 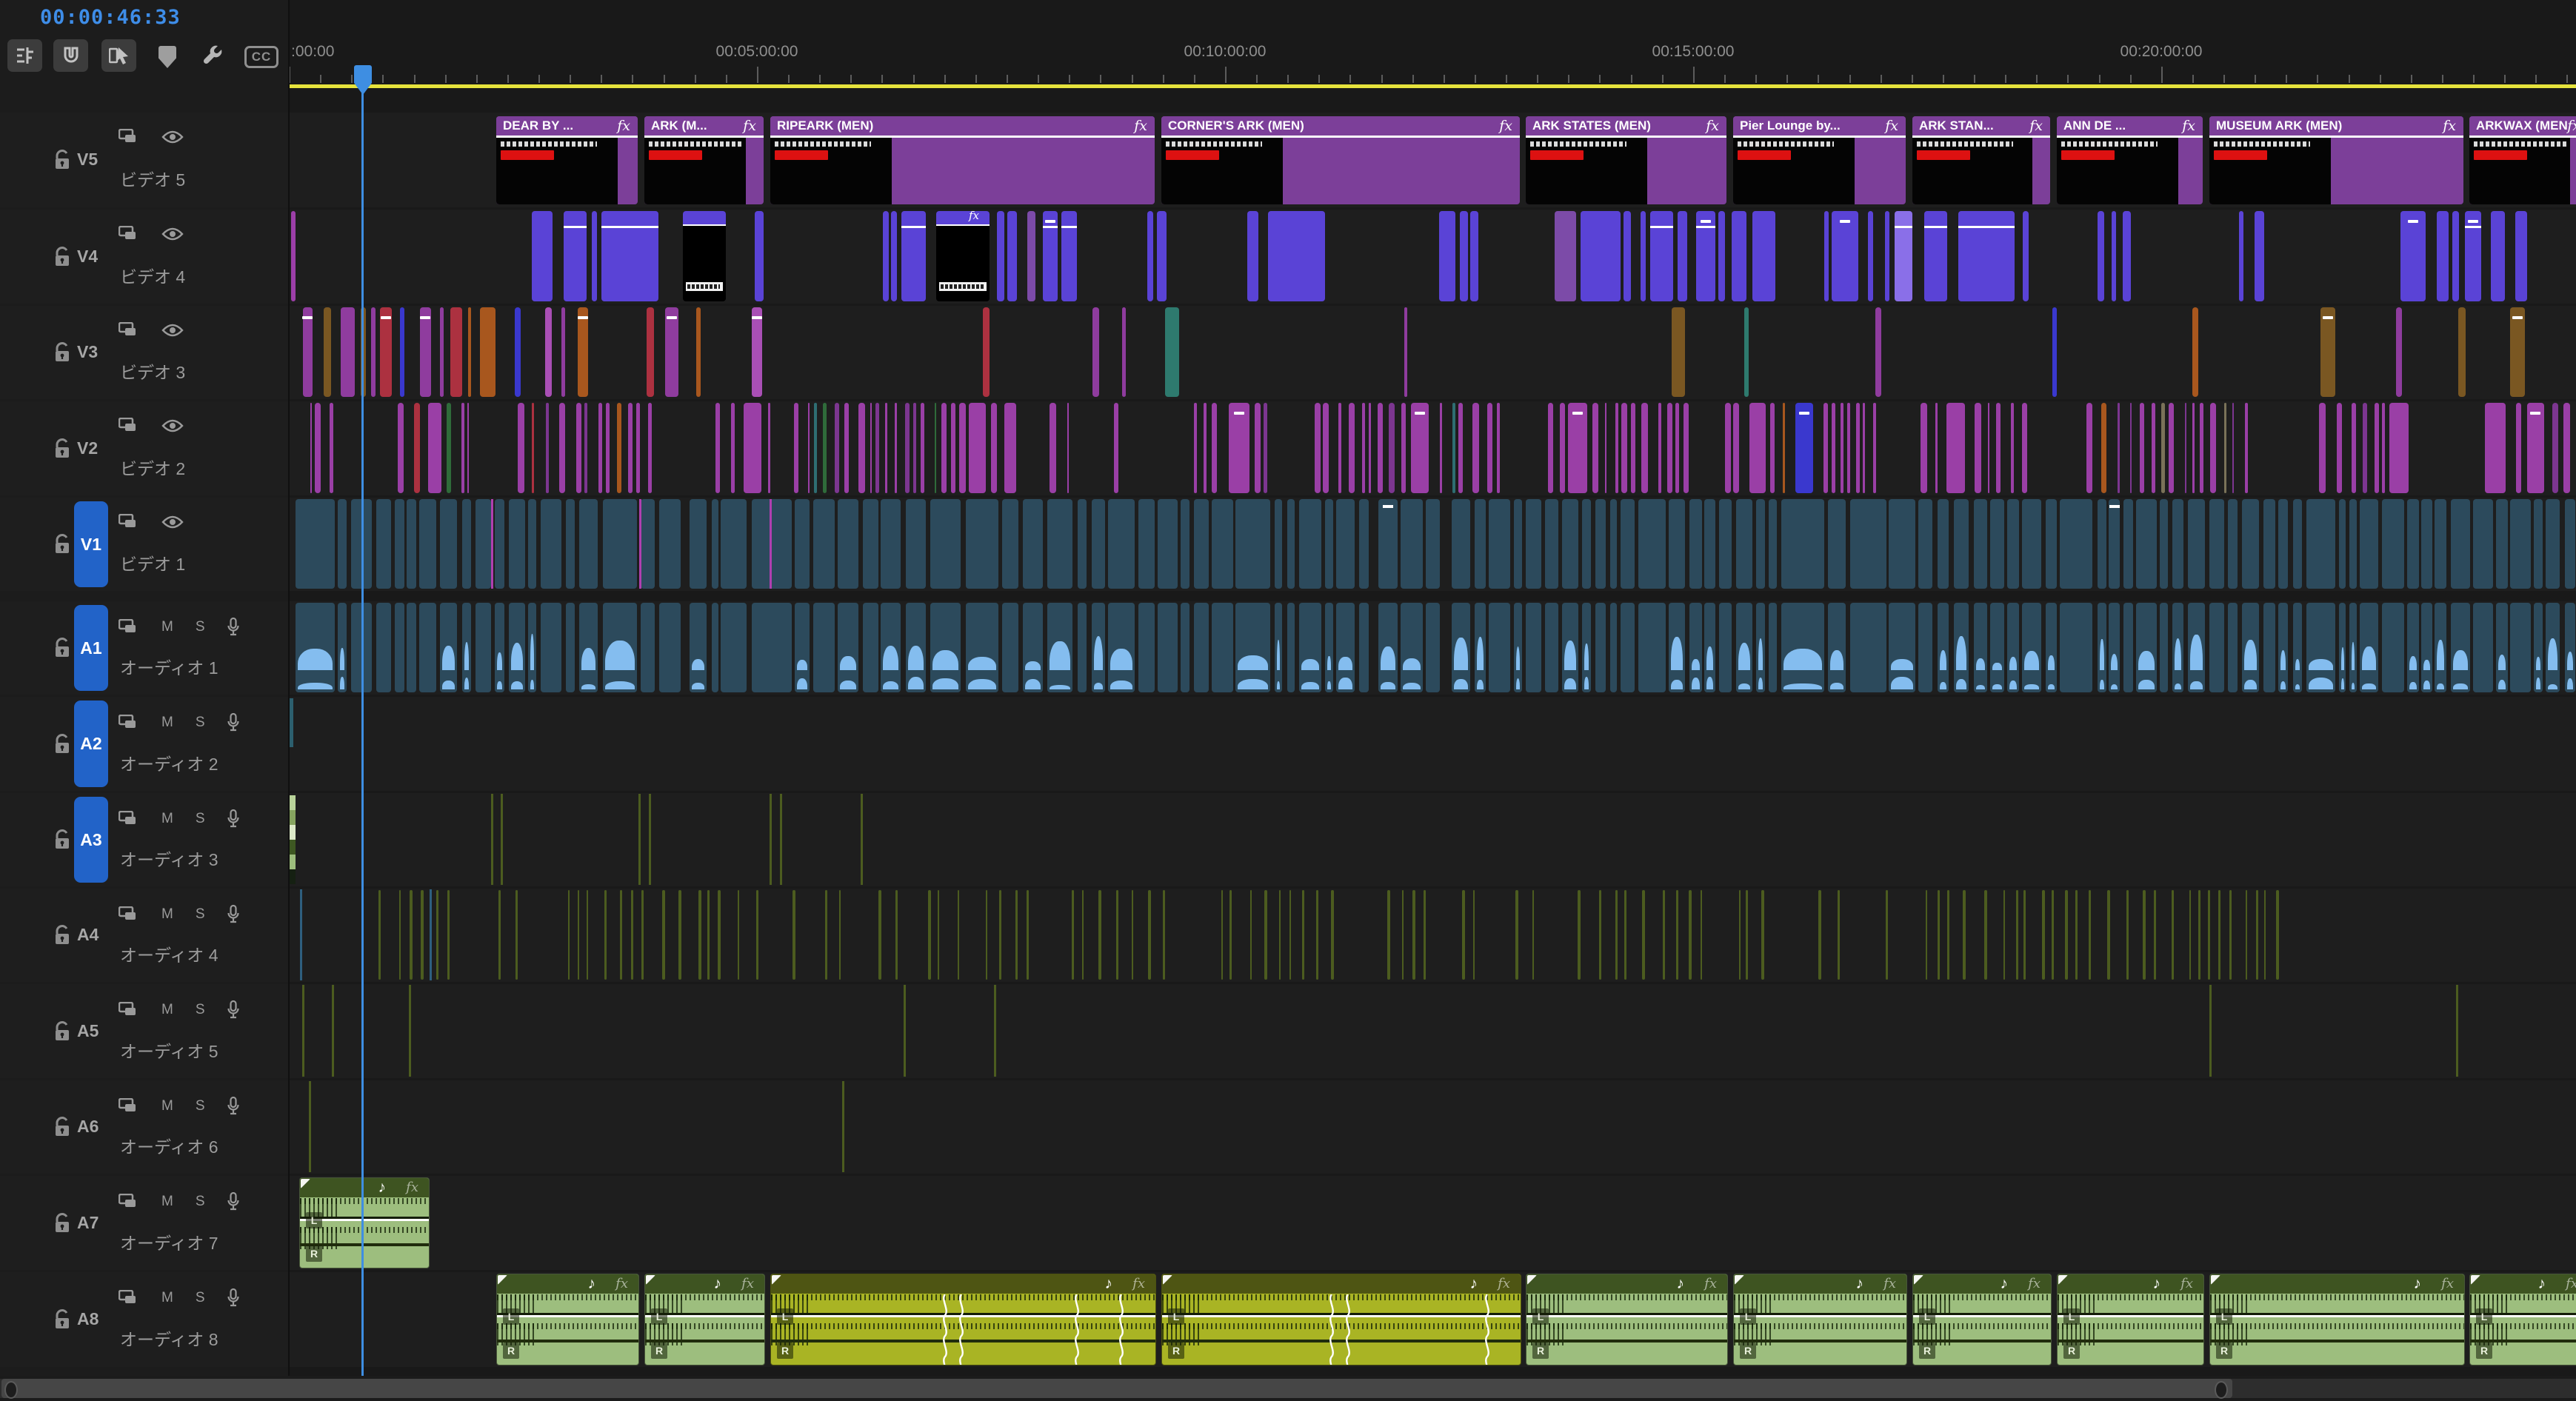 What do you see at coordinates (1432, 744) in the screenshot?
I see `track-lane-A2` at bounding box center [1432, 744].